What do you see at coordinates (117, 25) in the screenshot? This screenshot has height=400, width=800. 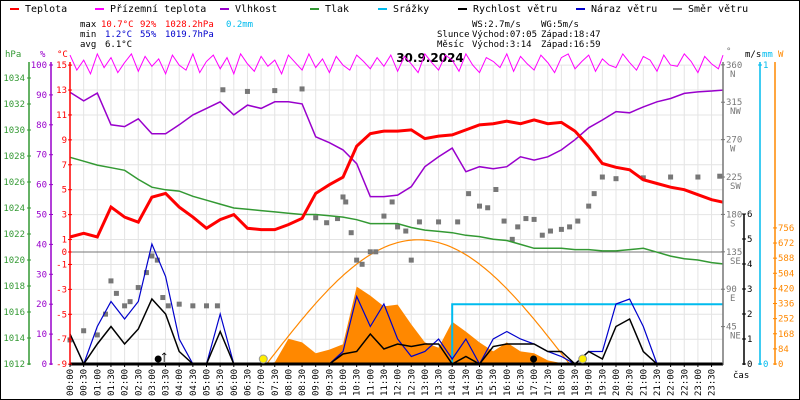 I see `stats-max-temp: 10.7°C` at bounding box center [117, 25].